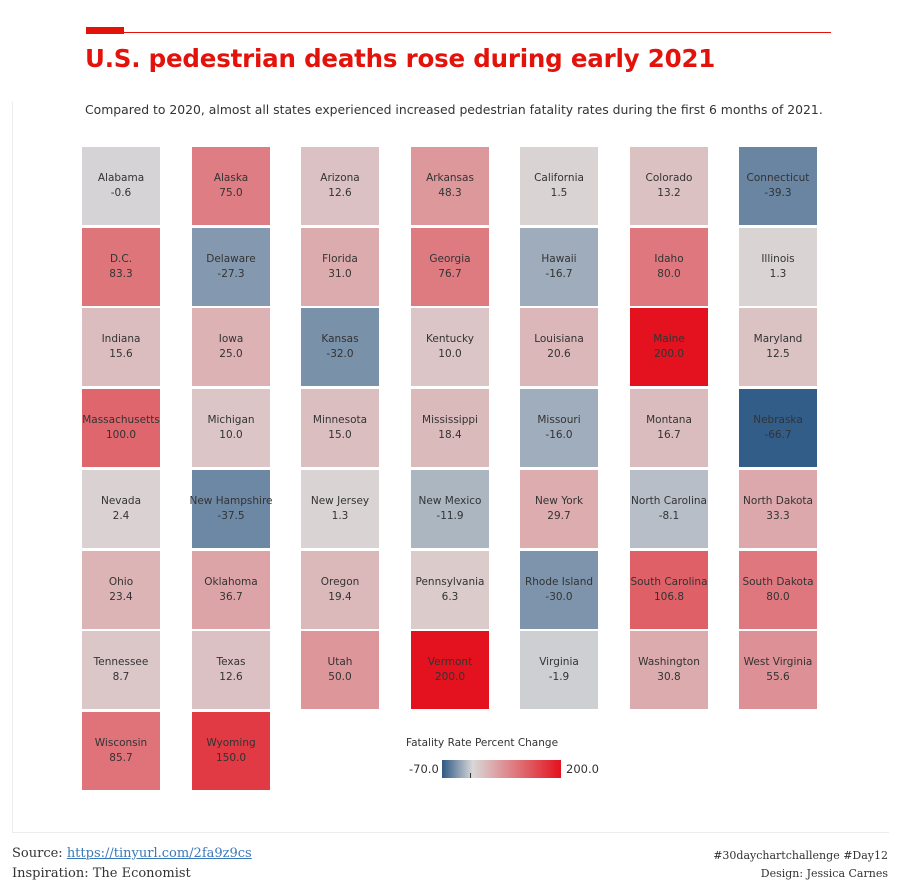 This screenshot has height=893, width=901. What do you see at coordinates (559, 428) in the screenshot?
I see `state-tile-missouri: Missouri -16.0` at bounding box center [559, 428].